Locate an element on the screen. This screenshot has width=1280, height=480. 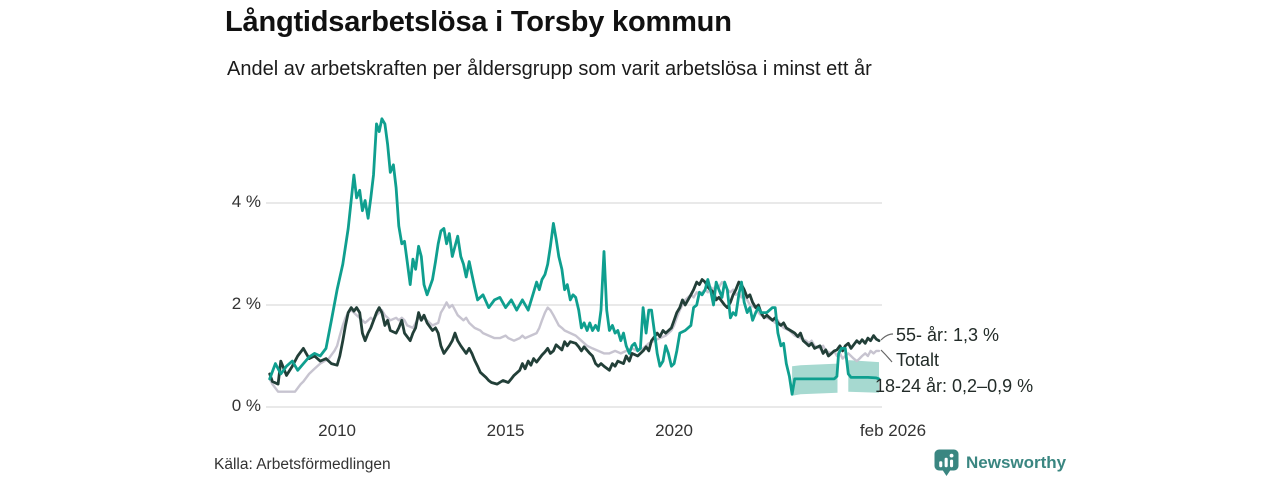
source-note: Källa: Arbetsförmedlingen is located at coordinates (302, 464).